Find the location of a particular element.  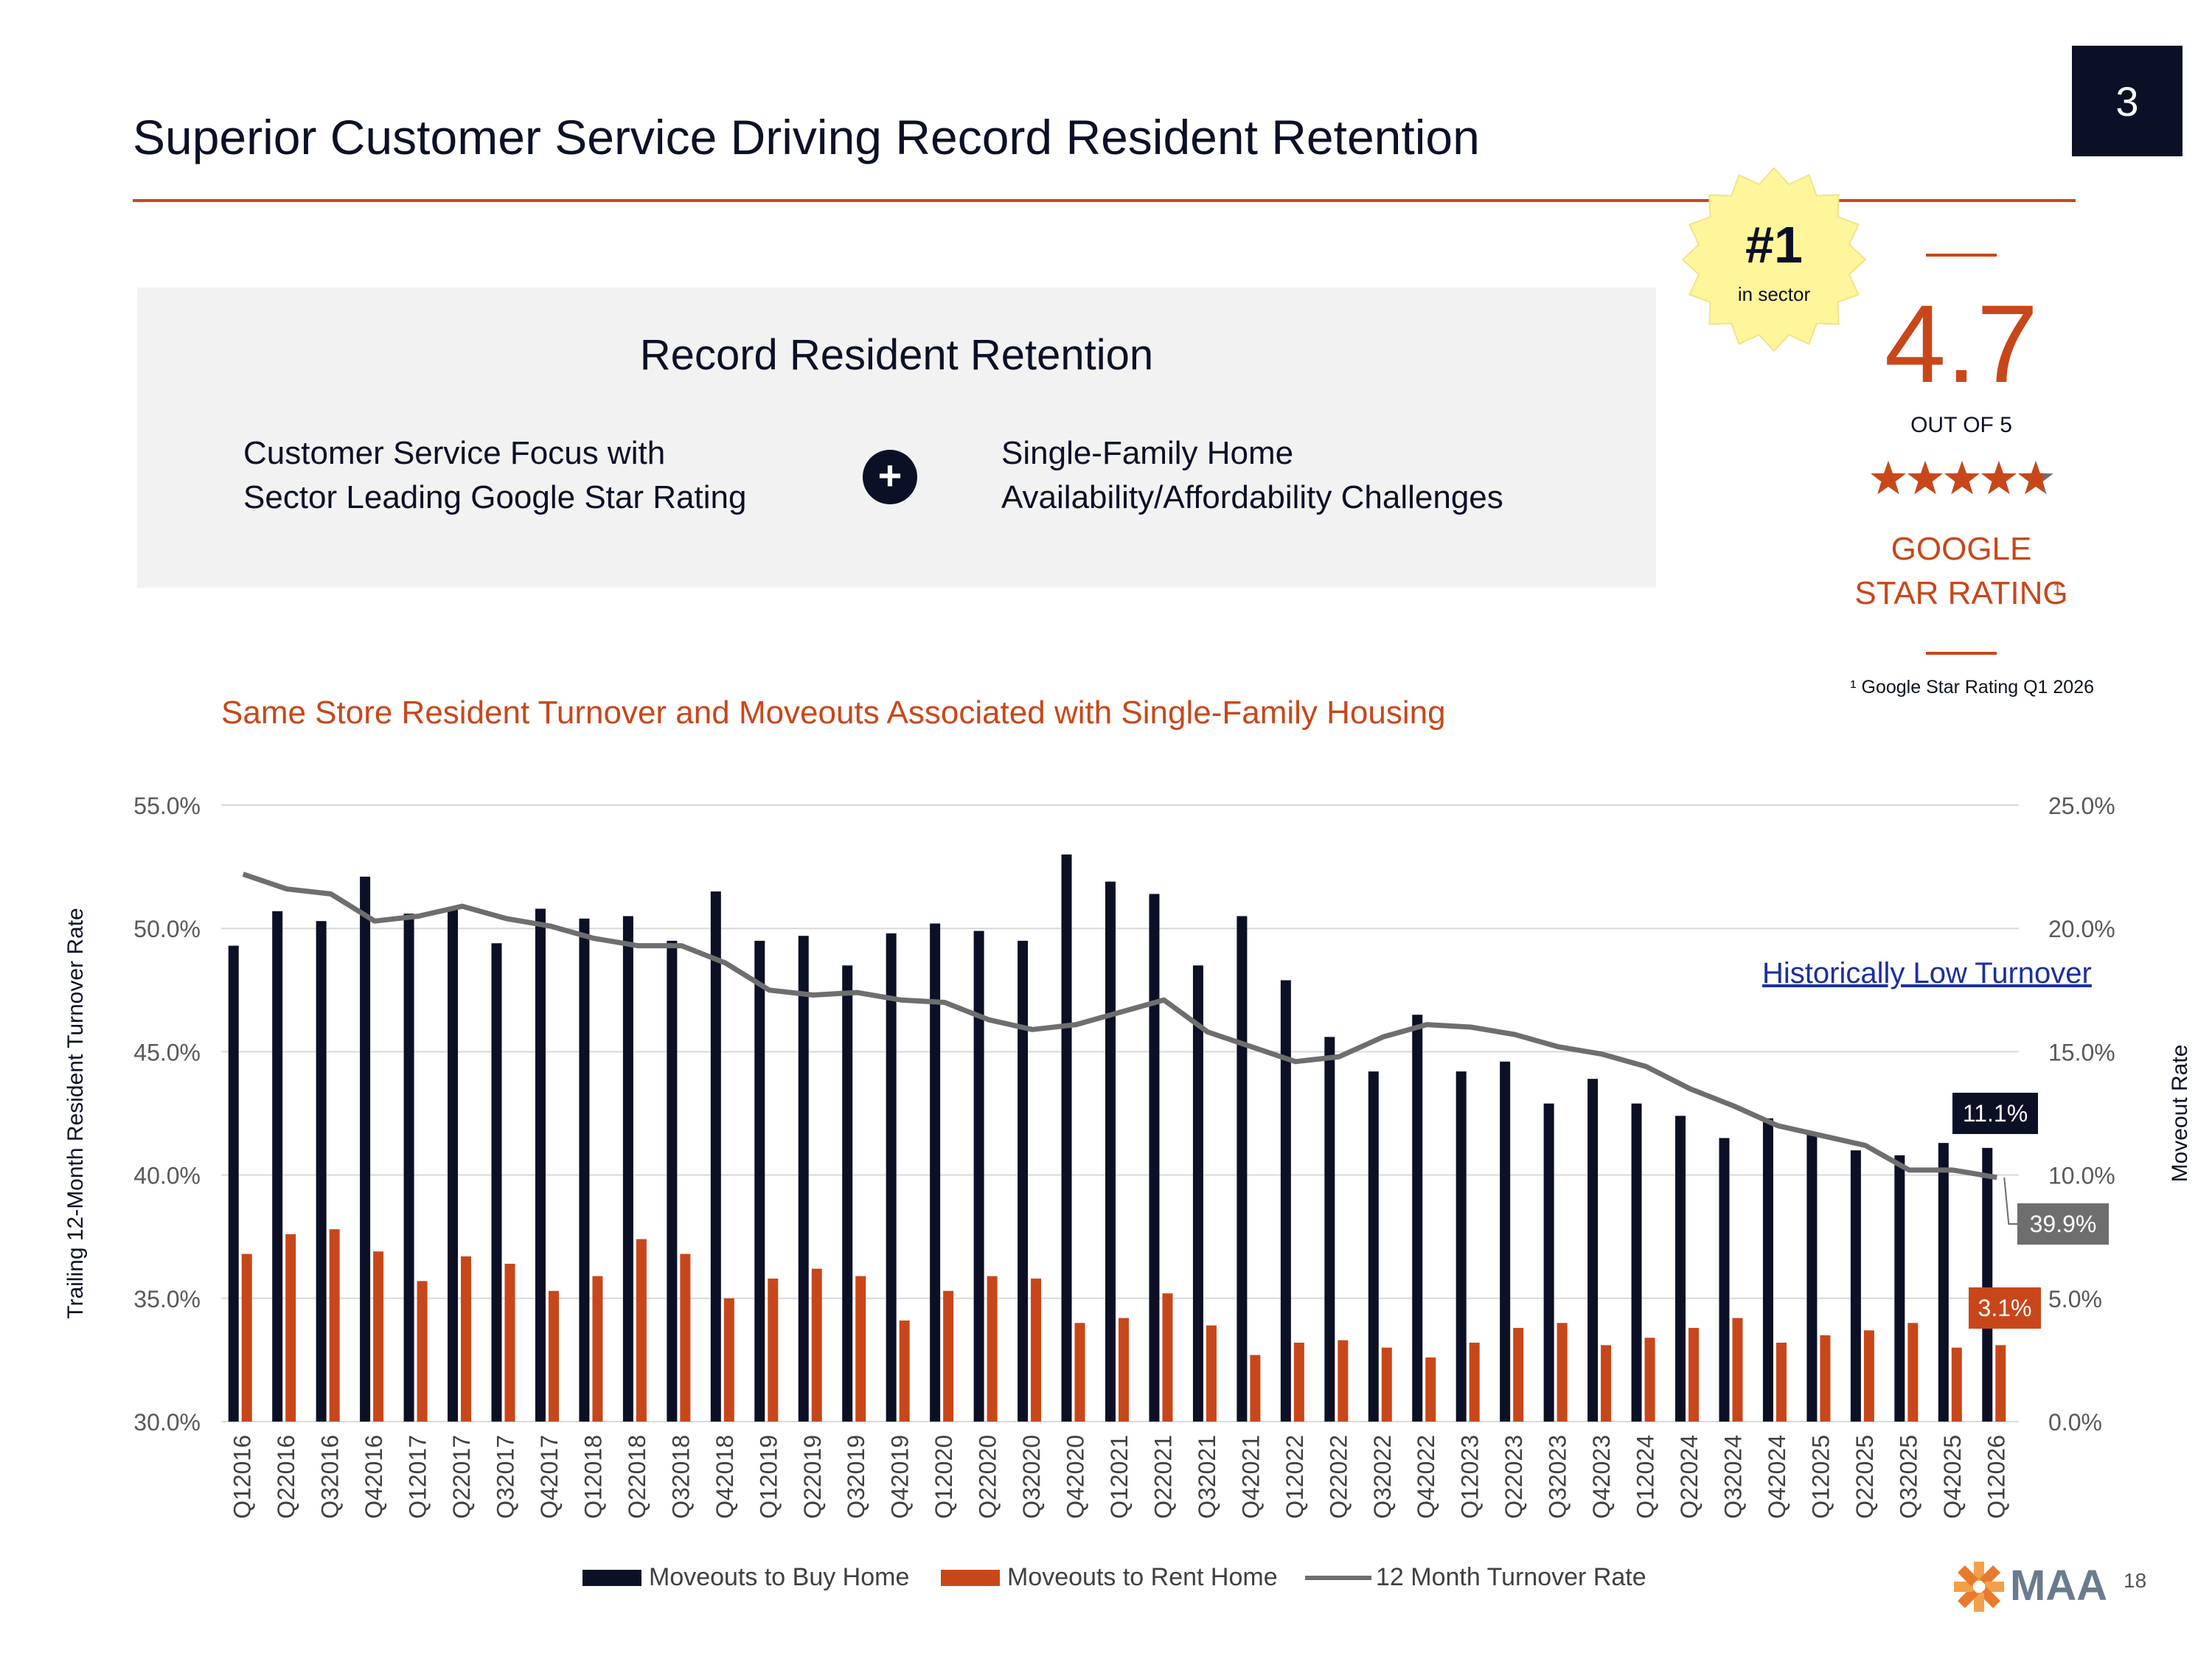

y-tick-left: 45.0% is located at coordinates (167, 1052).